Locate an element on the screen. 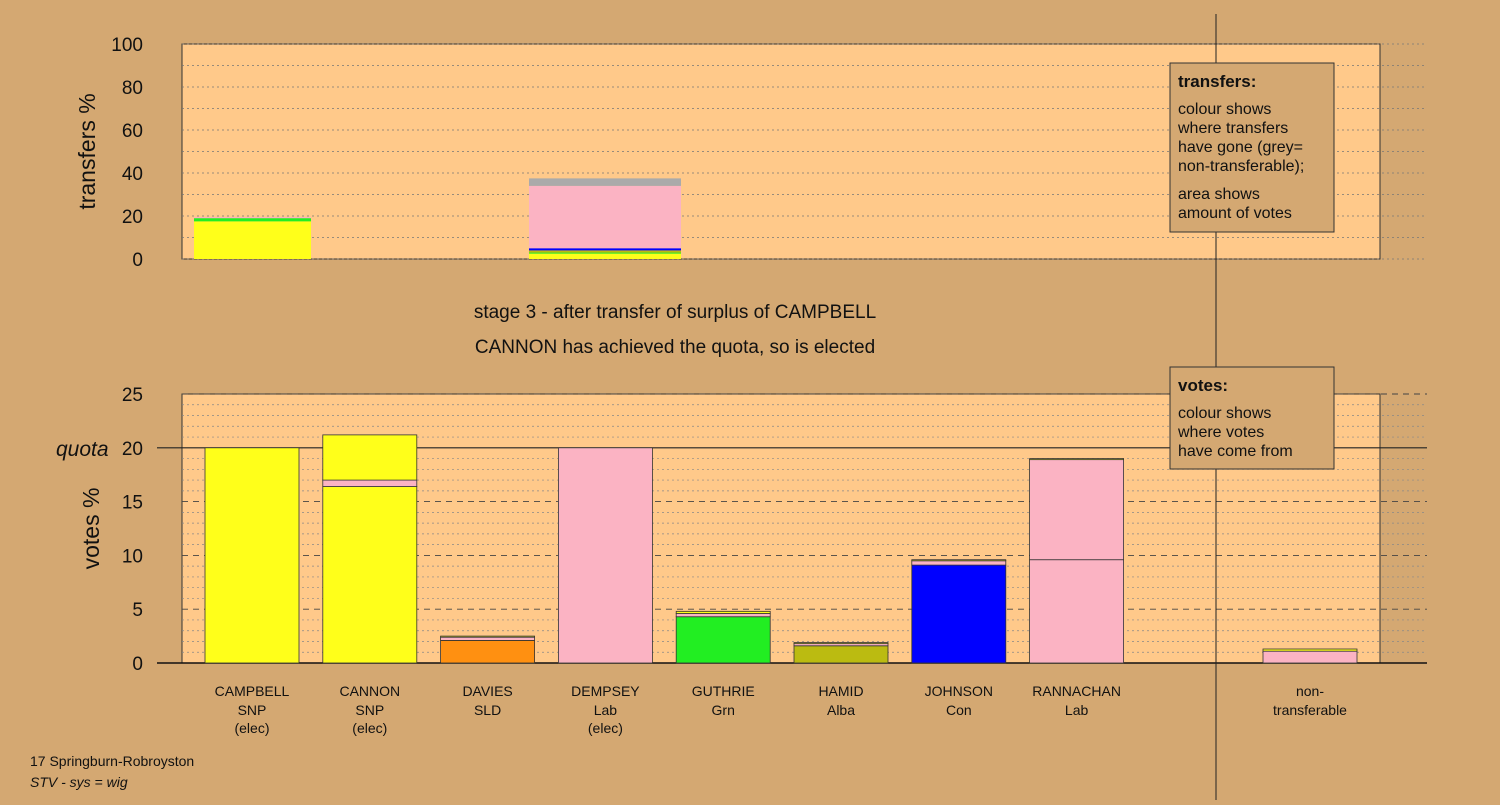  category-name-label: DEMPSEY is located at coordinates (605, 691).